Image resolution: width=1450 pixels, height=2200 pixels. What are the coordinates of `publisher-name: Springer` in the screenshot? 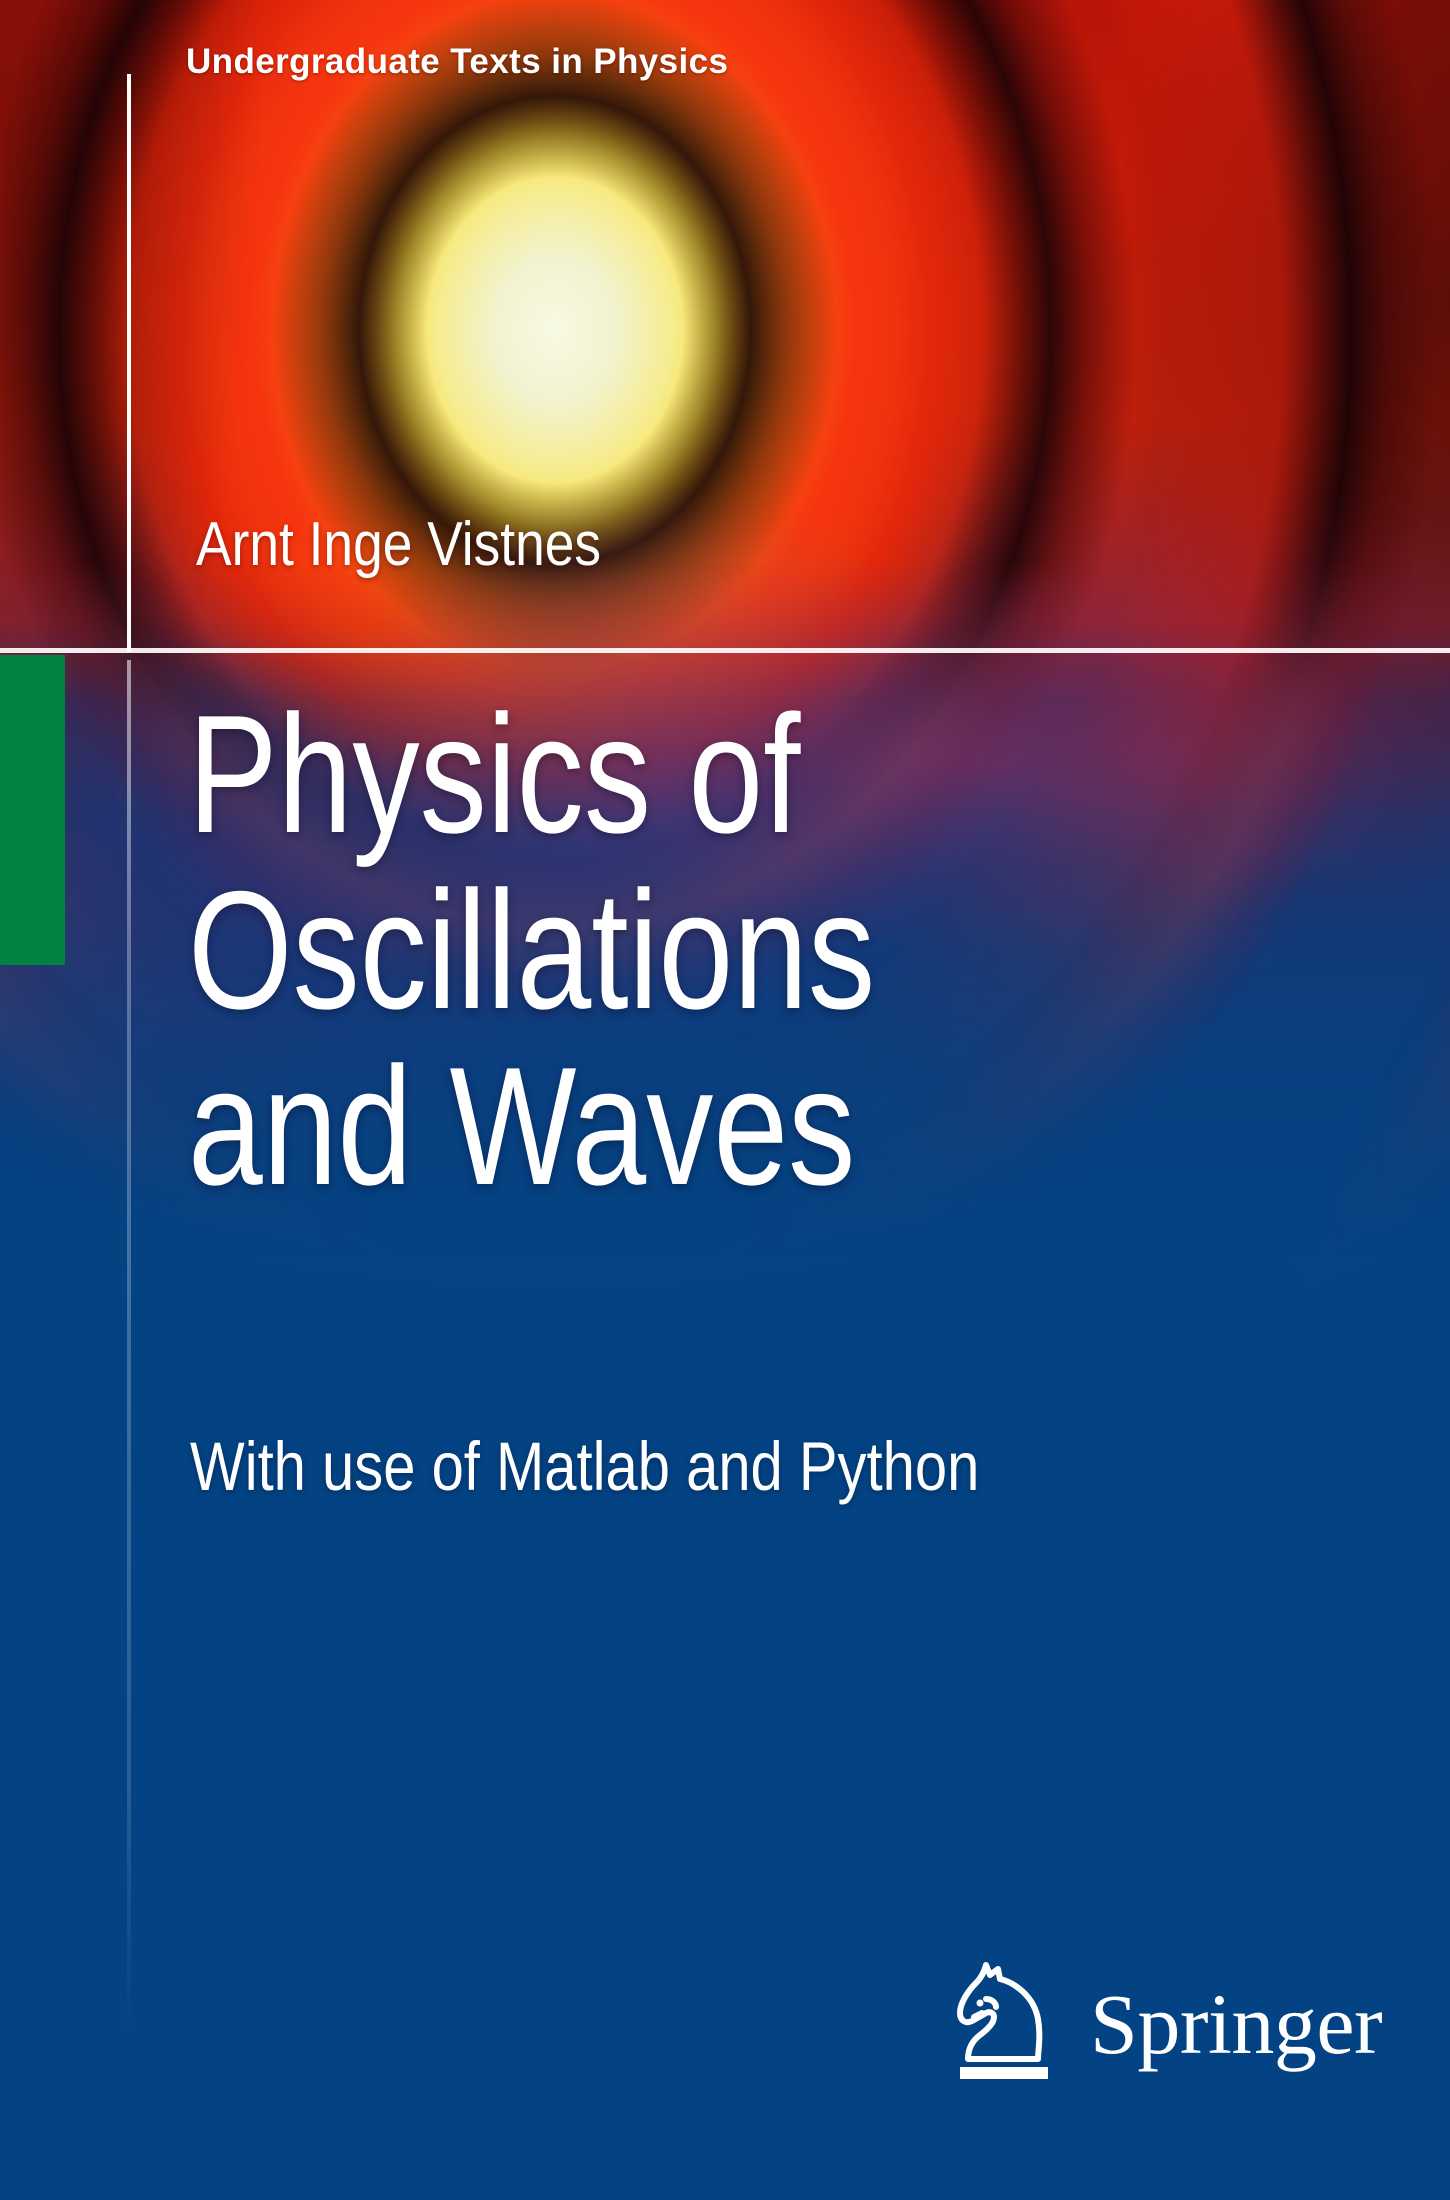 It's located at (1236, 2023).